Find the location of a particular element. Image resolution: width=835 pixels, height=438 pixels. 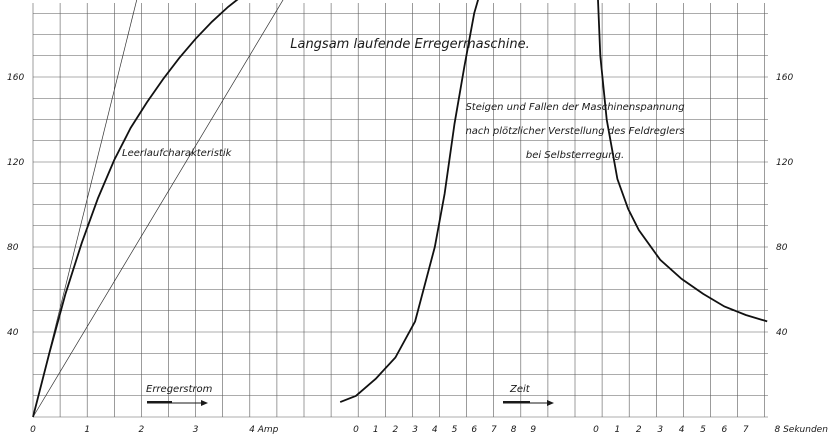

x-tick-label-amp: 0 is located at coordinates (33, 430).